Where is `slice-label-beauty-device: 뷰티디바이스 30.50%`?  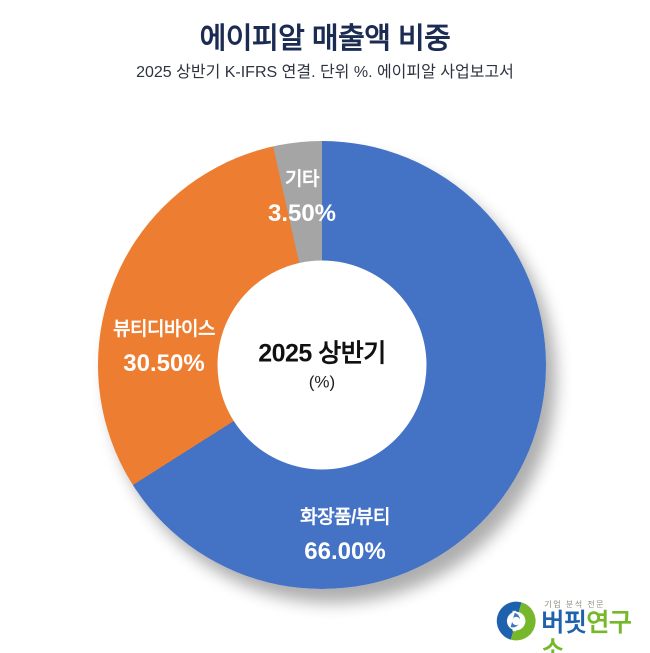 slice-label-beauty-device: 뷰티디바이스 30.50% is located at coordinates (164, 347).